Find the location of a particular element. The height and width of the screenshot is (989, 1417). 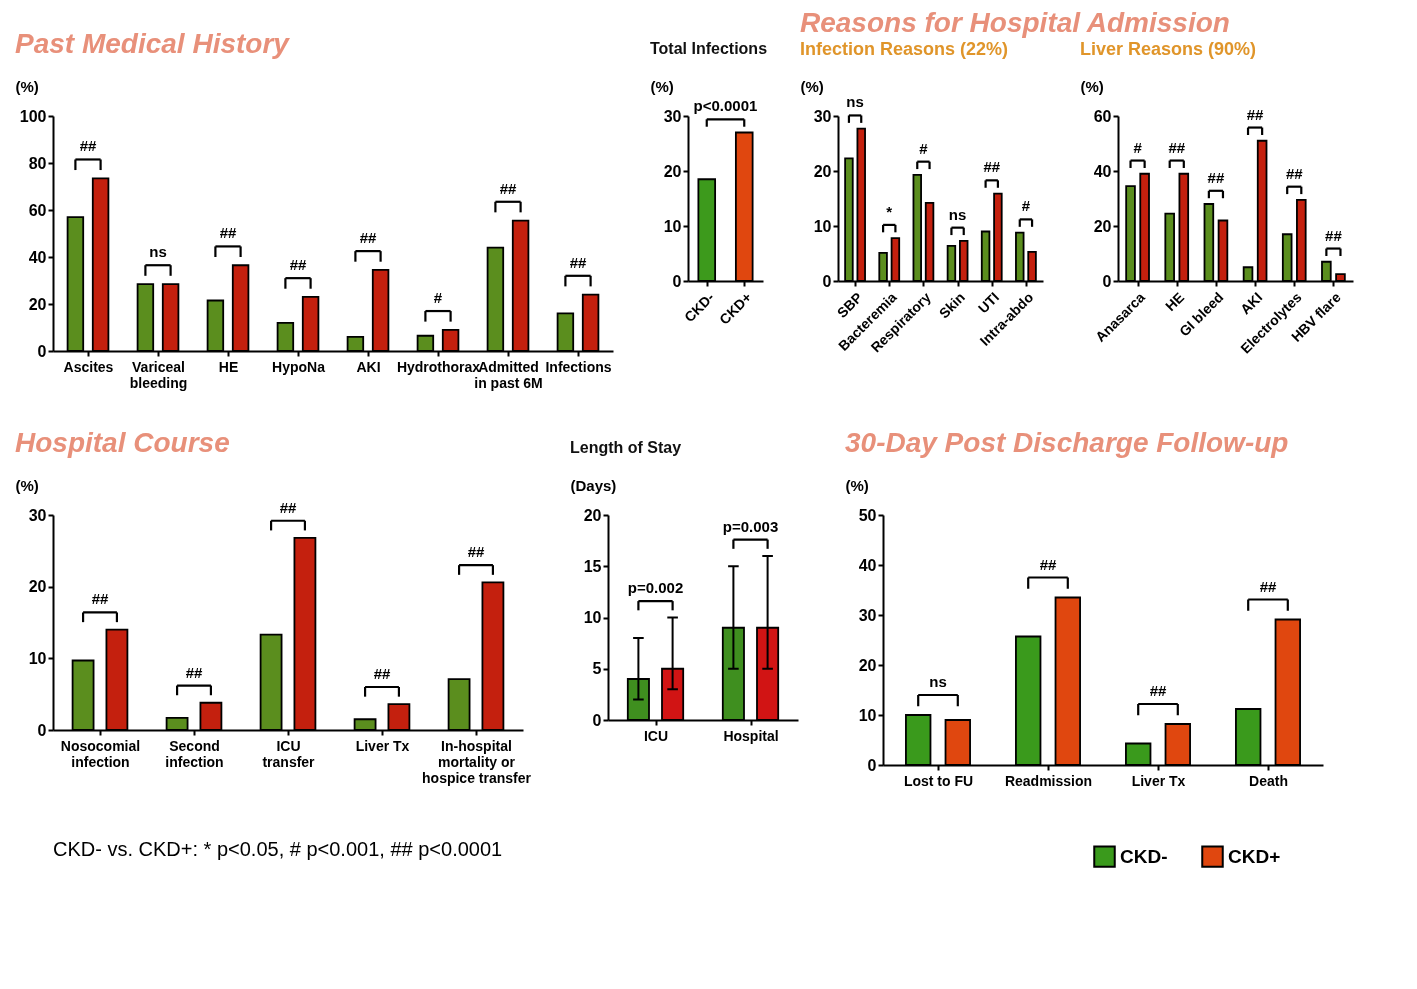

annotation: p=0.002 is located at coordinates (655, 588).